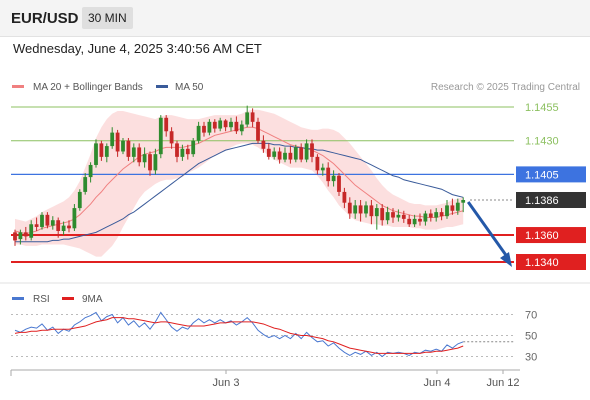 The height and width of the screenshot is (400, 590). What do you see at coordinates (551, 200) in the screenshot?
I see `level-tag-current` at bounding box center [551, 200].